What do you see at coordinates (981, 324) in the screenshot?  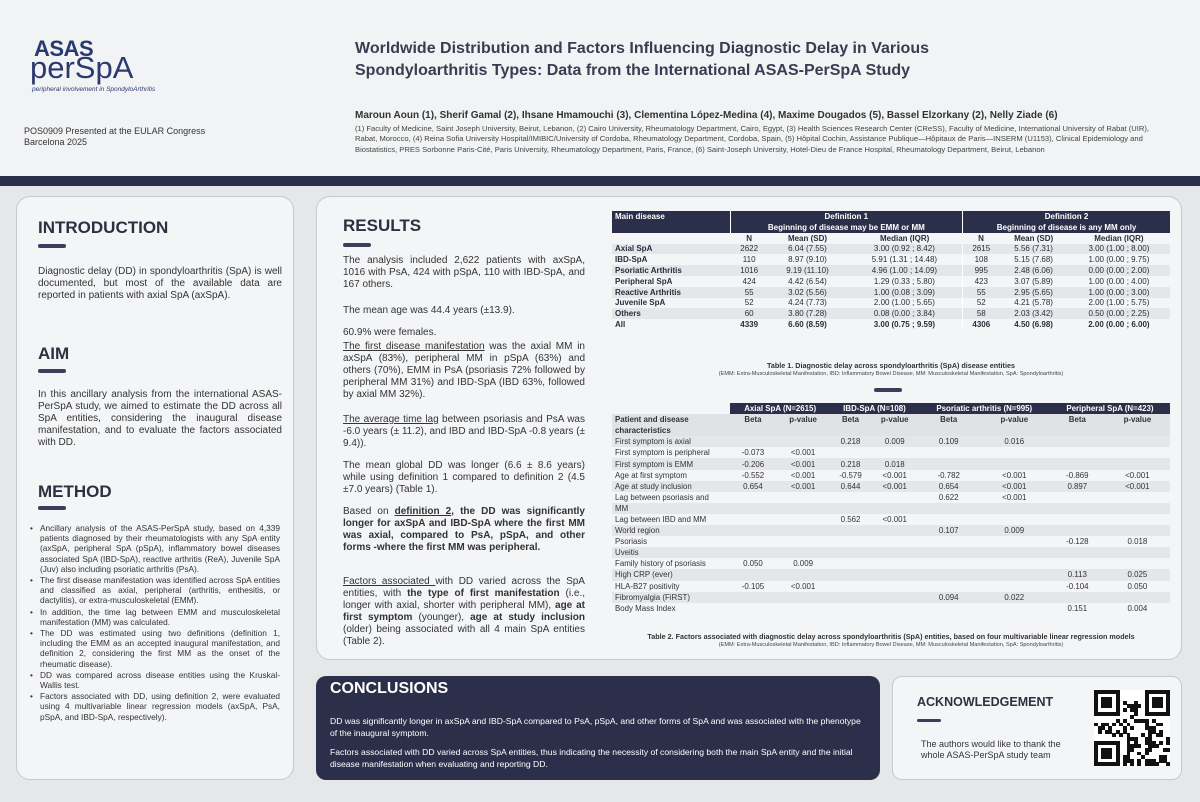 I see `table1-cell: 4306` at bounding box center [981, 324].